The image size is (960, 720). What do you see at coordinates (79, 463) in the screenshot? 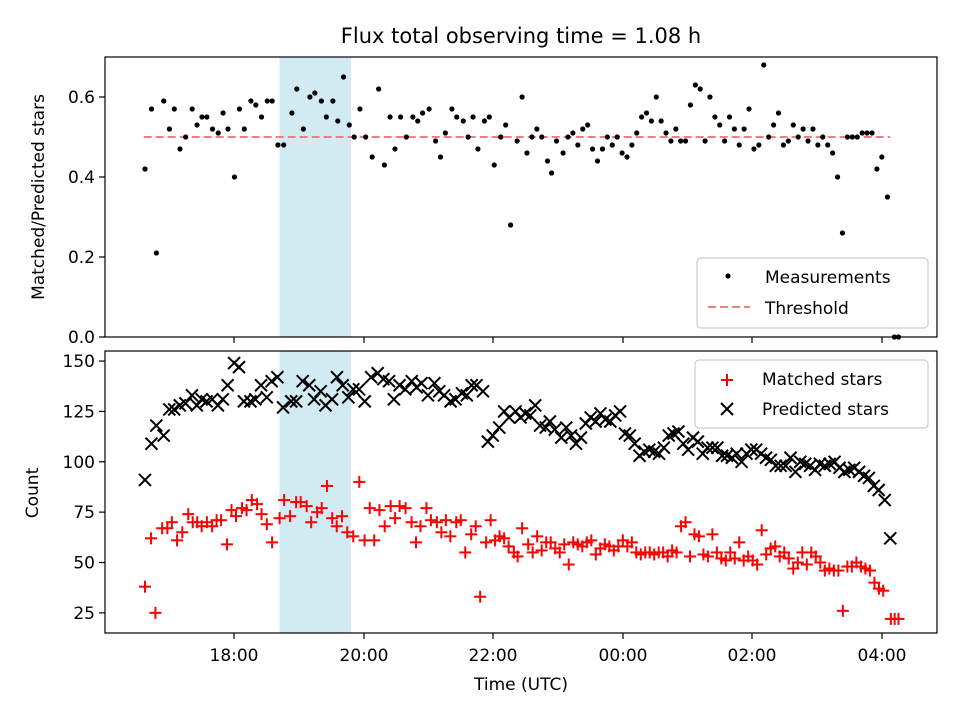
I see `bottom-y-tick-label: 100` at bounding box center [79, 463].